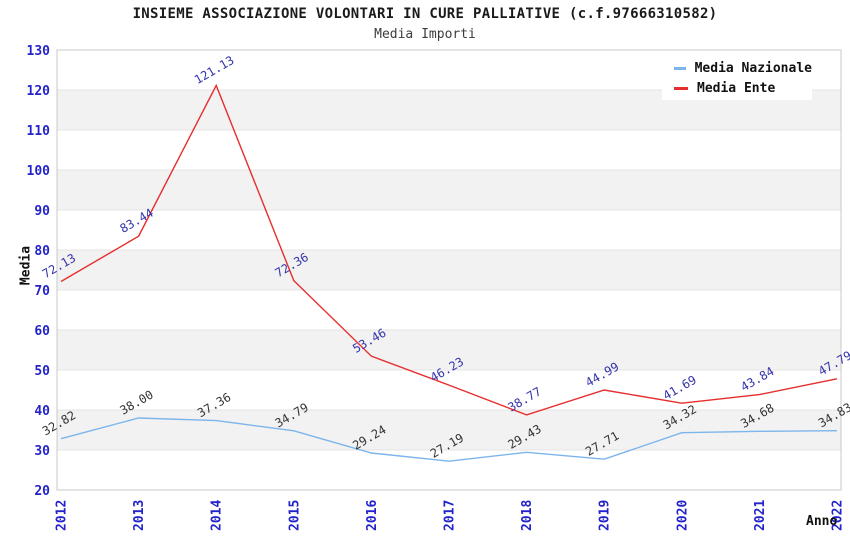  I want to click on legend-label: Media Nazionale, so click(753, 69).